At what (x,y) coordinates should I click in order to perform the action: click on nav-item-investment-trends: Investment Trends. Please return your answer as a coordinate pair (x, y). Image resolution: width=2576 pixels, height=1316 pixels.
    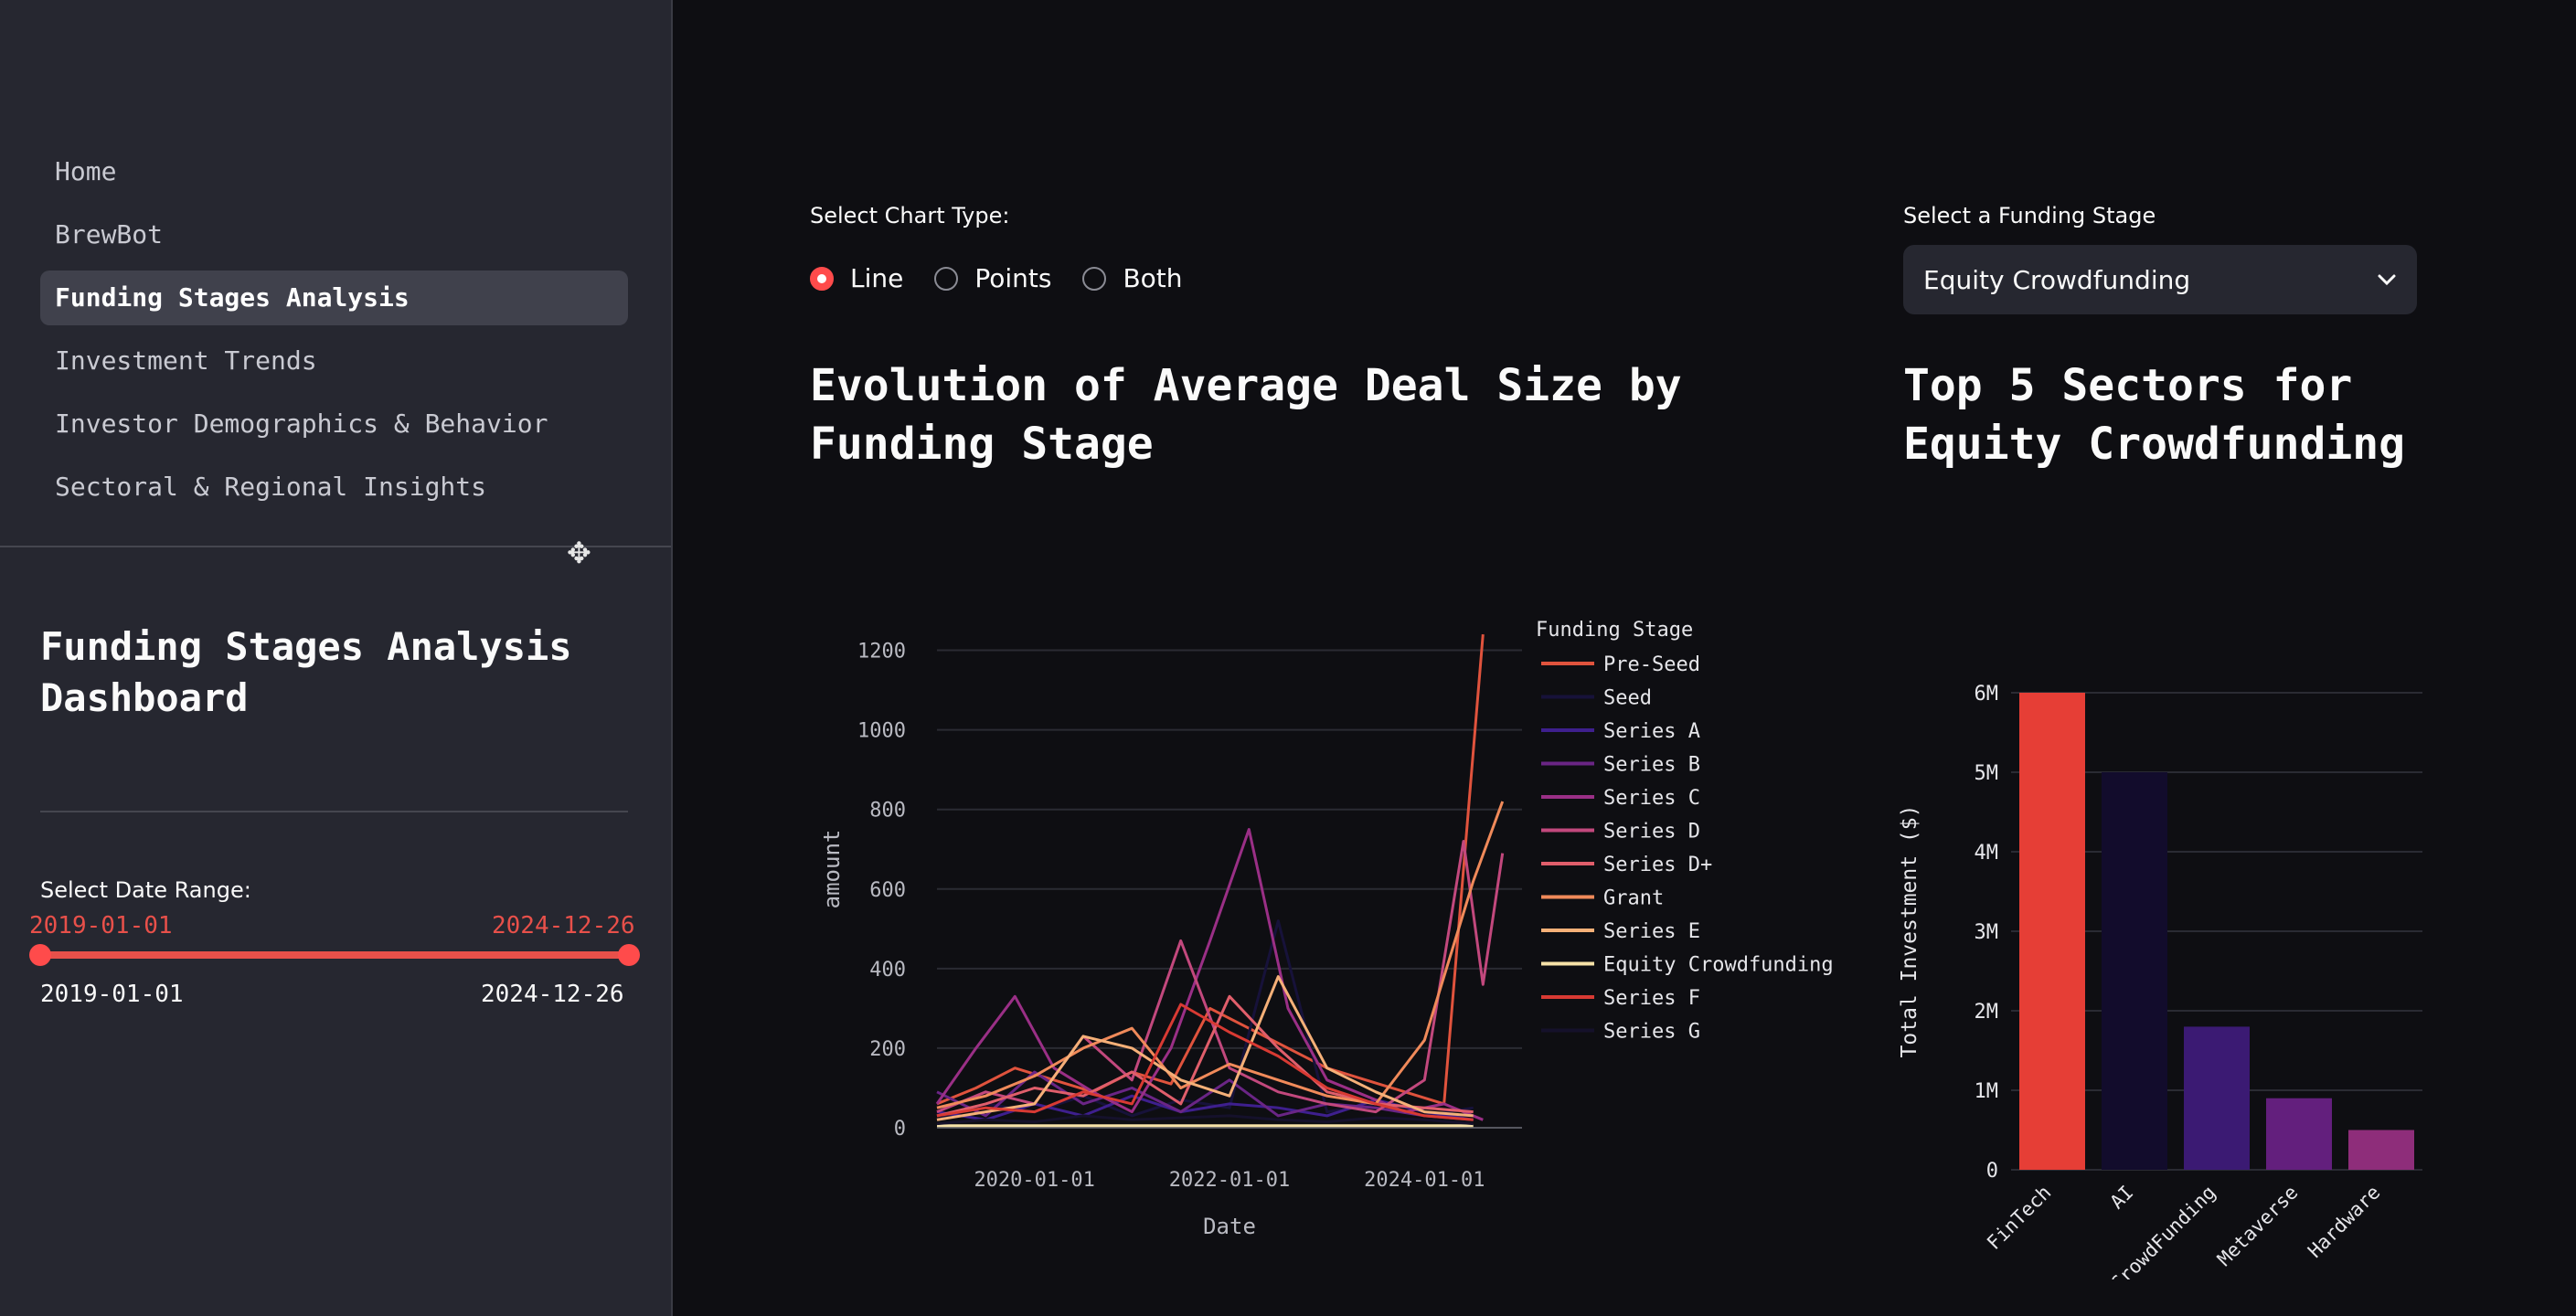
    Looking at the image, I should click on (186, 360).